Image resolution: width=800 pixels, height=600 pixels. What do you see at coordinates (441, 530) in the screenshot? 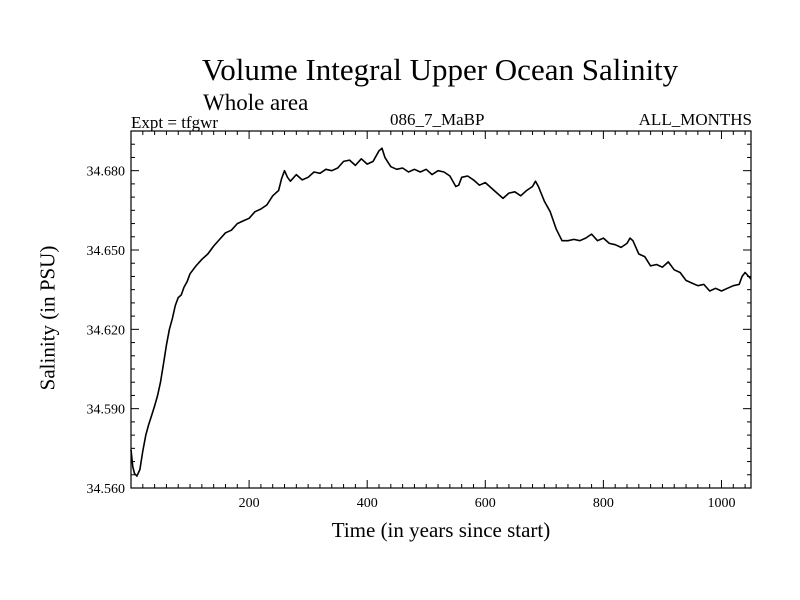
I see `x-axis-label: Time (in years since start)` at bounding box center [441, 530].